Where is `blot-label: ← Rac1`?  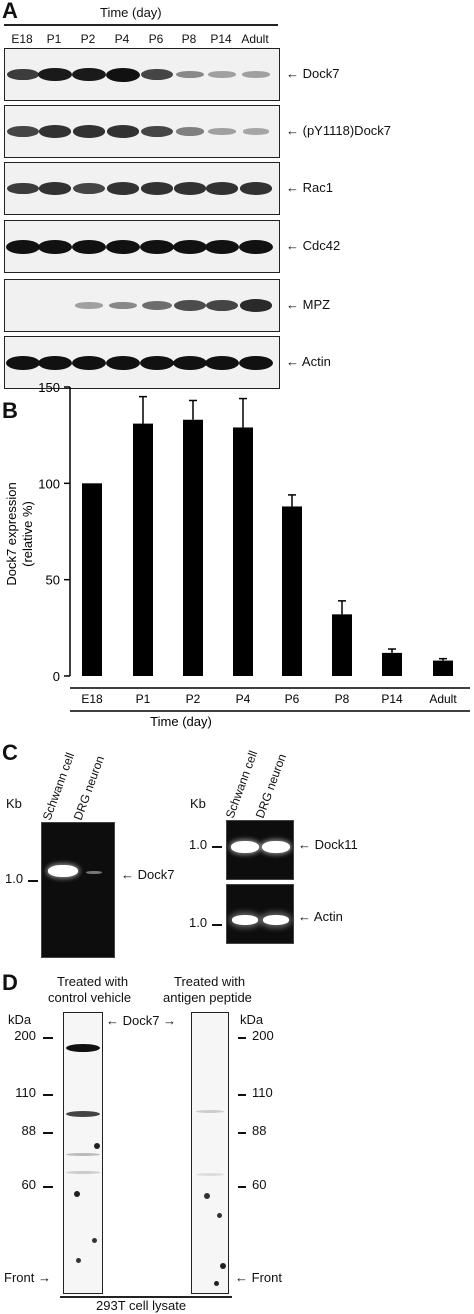 blot-label: ← Rac1 is located at coordinates (309, 187).